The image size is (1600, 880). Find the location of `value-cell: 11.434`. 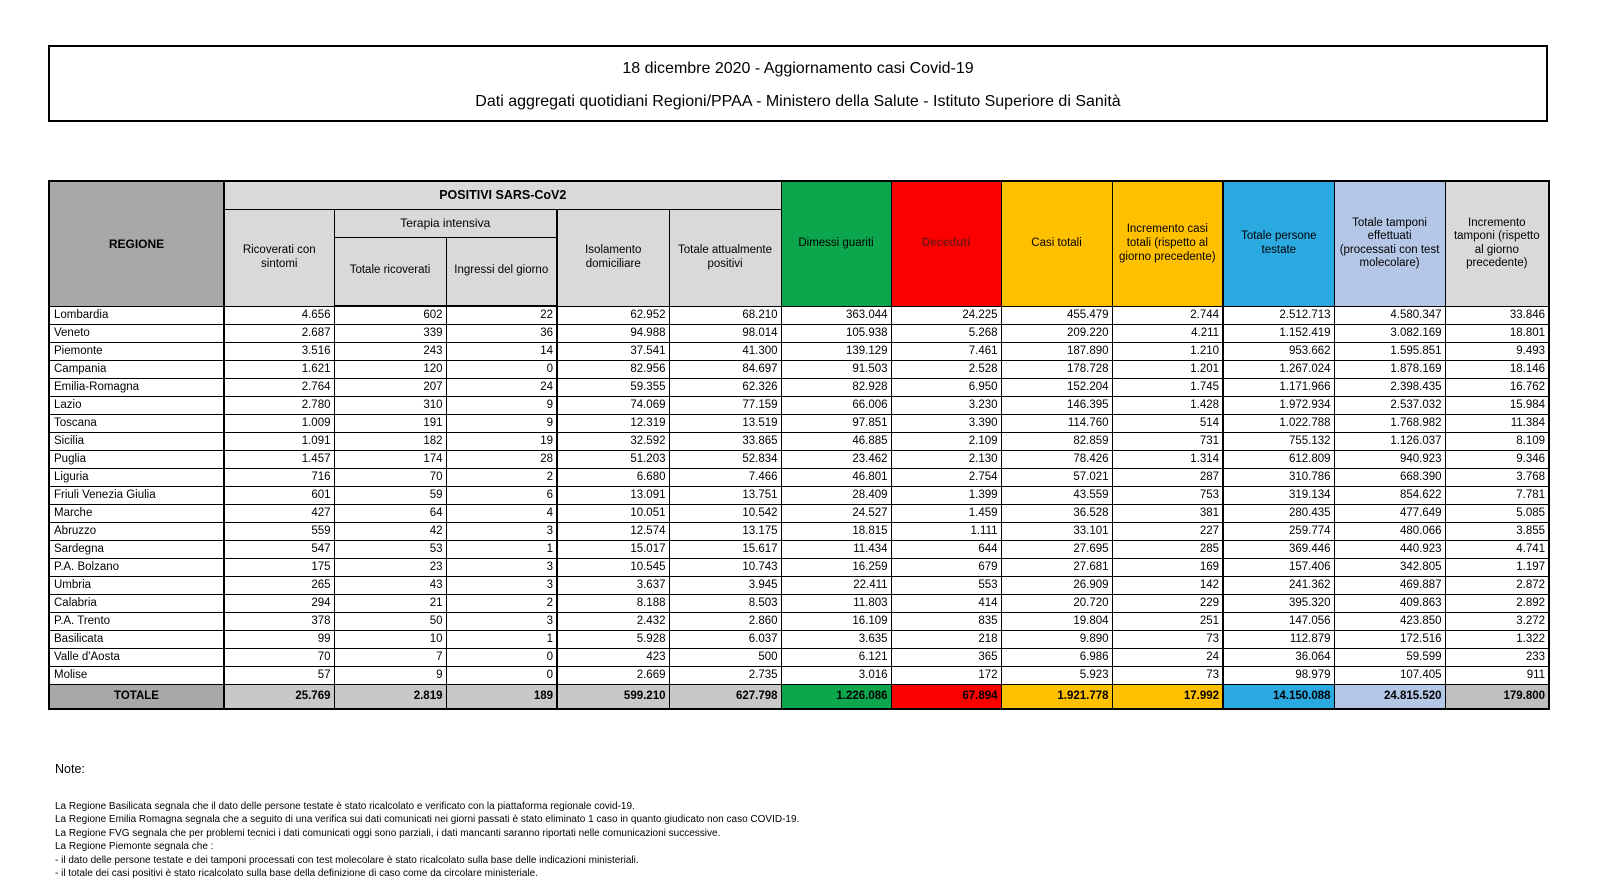

value-cell: 11.434 is located at coordinates (836, 549).